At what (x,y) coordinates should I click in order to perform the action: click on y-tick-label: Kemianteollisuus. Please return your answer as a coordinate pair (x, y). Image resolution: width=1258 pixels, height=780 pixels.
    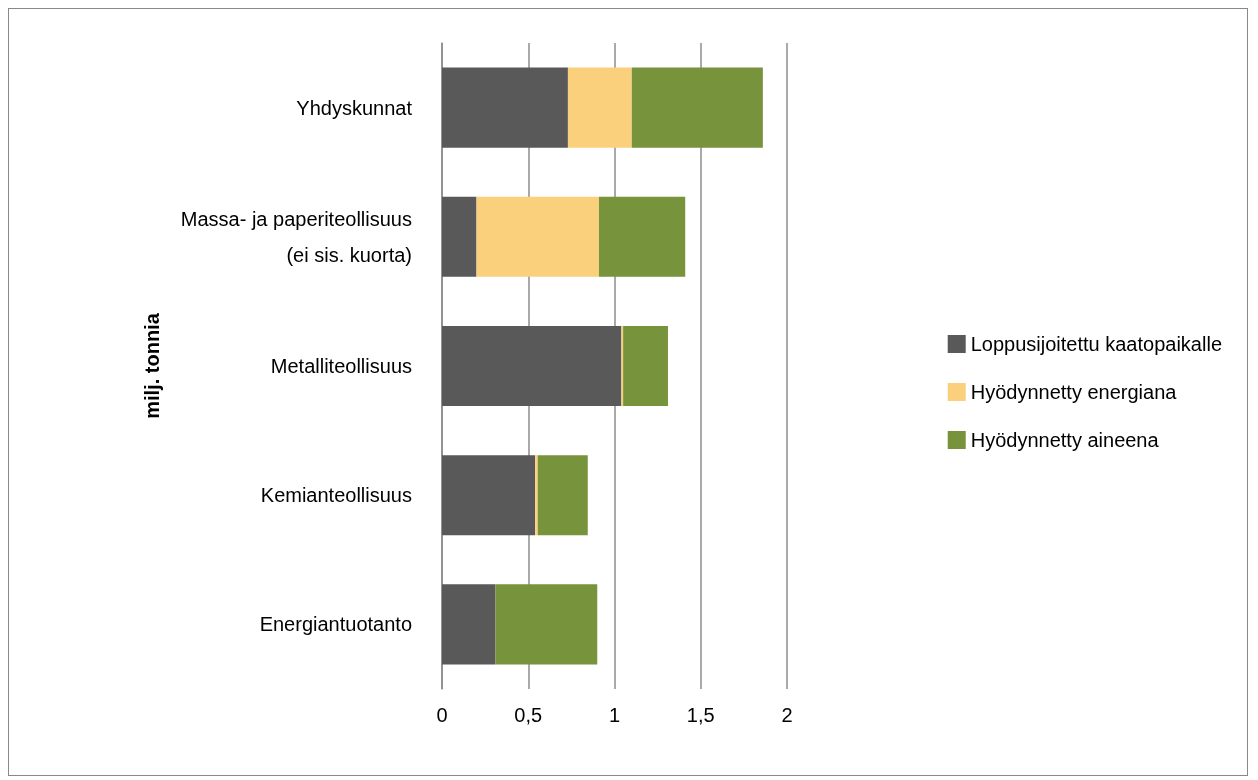
    Looking at the image, I should click on (336, 495).